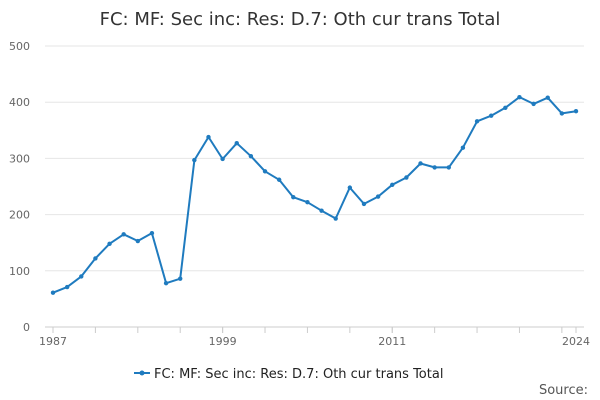  Describe the element at coordinates (223, 341) in the screenshot. I see `x-tick-label: 1999` at that location.